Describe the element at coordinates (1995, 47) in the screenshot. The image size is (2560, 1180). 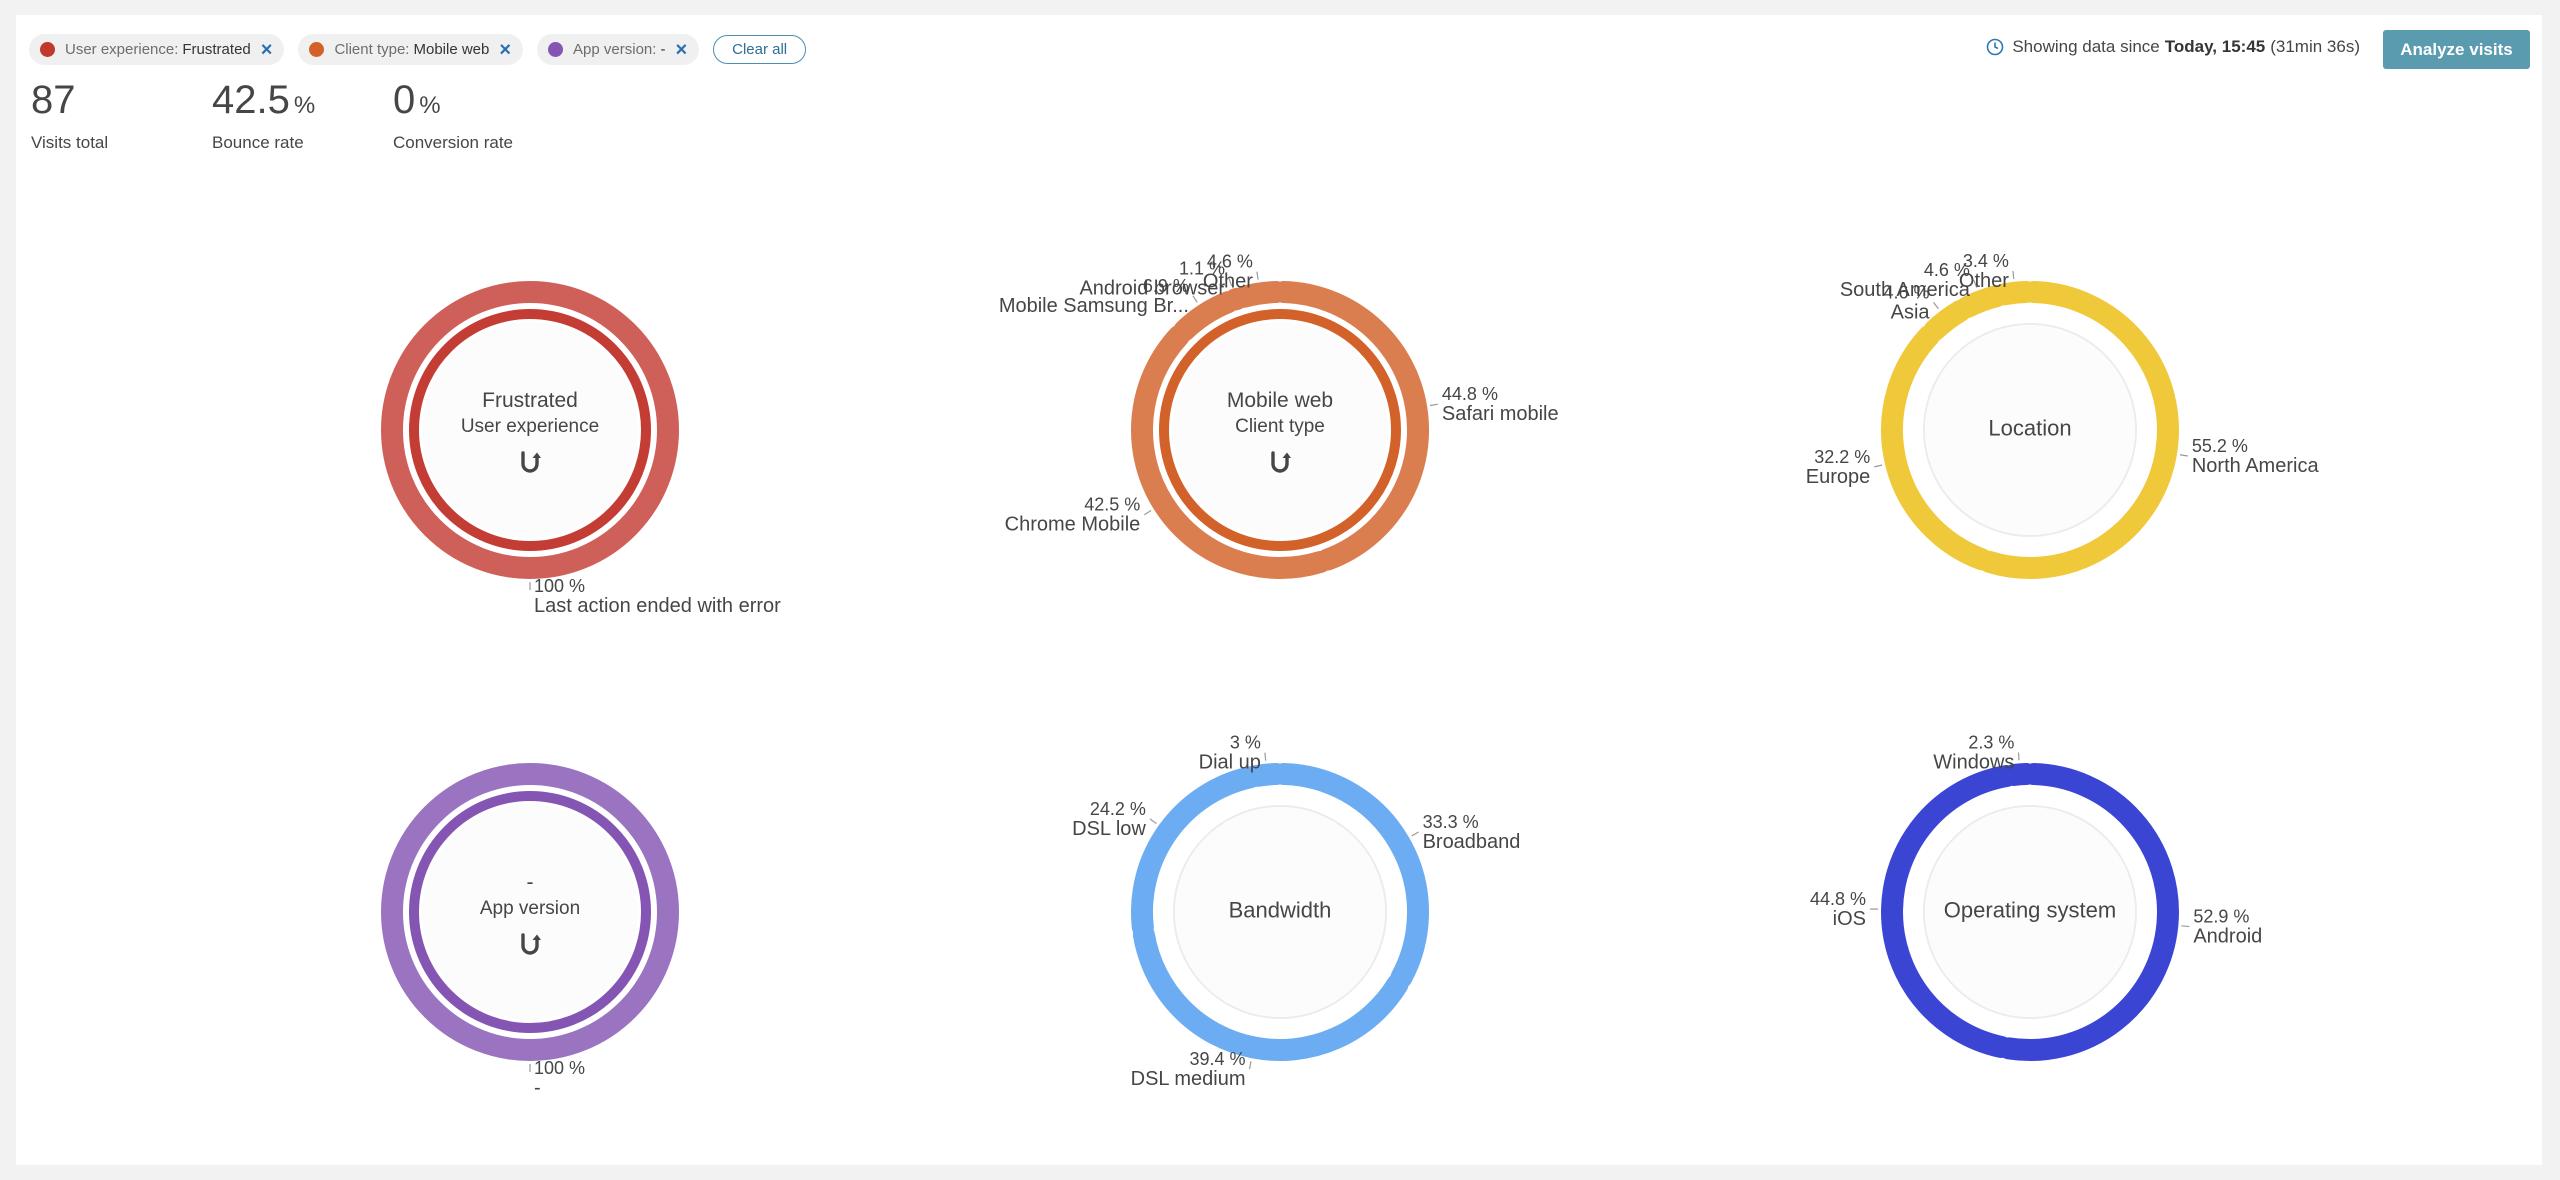
I see `clock-icon` at that location.